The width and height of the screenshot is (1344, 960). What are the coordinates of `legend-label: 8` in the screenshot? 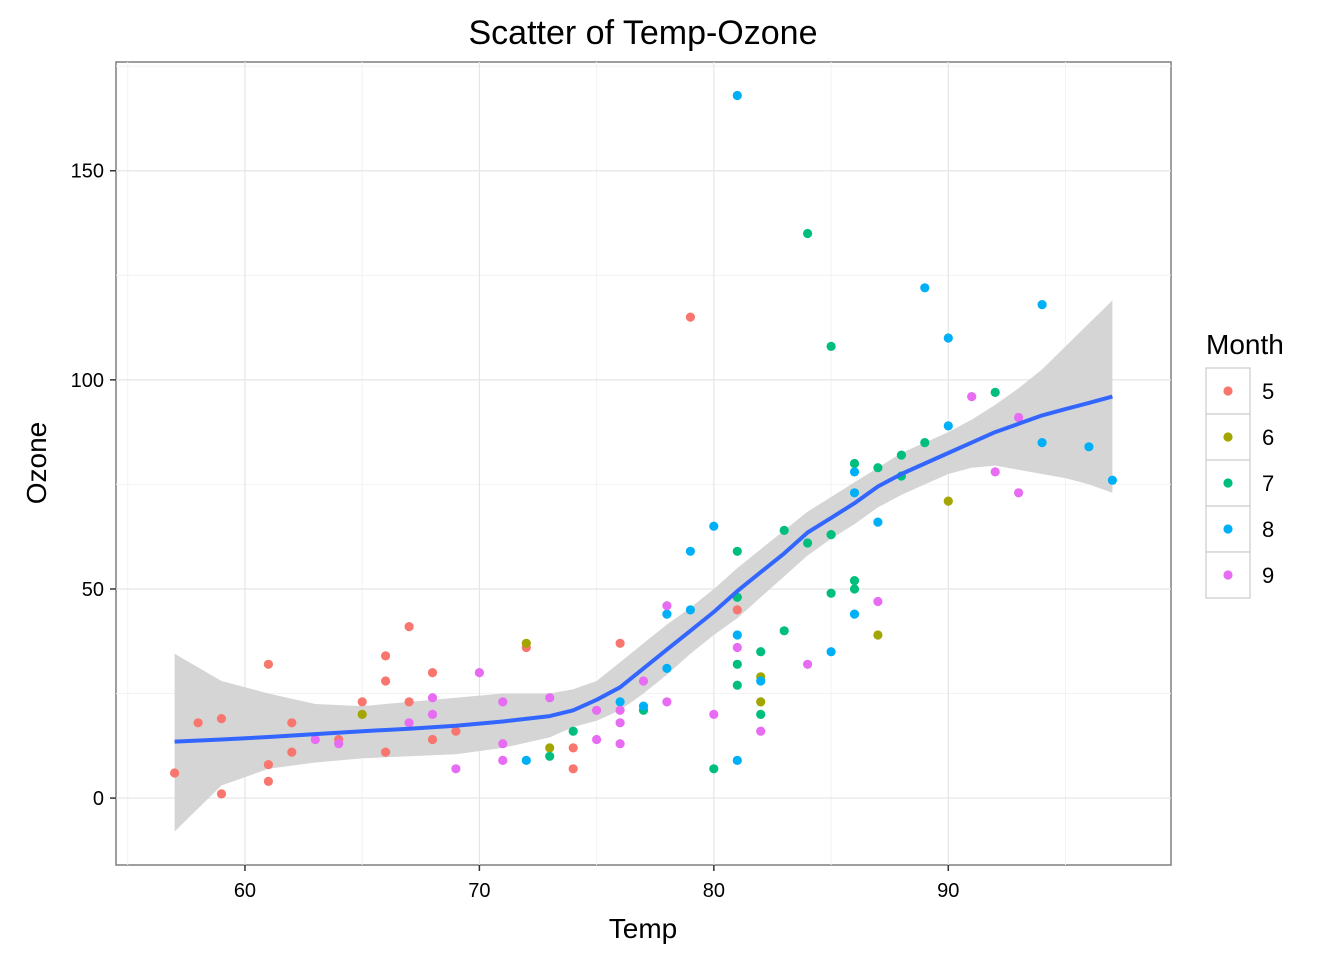 It's located at (1268, 529).